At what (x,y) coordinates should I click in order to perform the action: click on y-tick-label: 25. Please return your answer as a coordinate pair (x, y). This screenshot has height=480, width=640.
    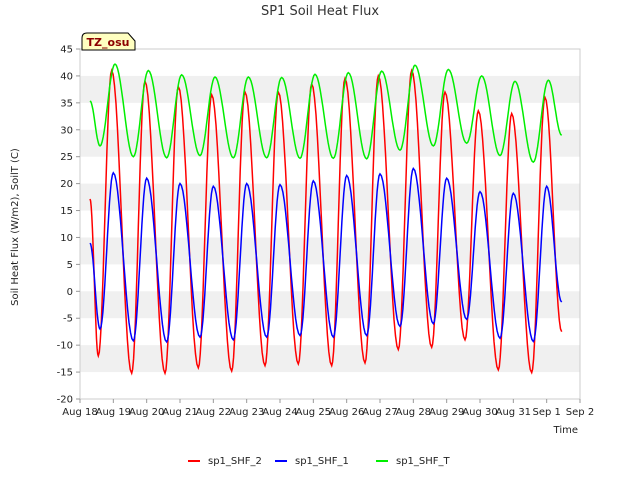
    Looking at the image, I should click on (66, 157).